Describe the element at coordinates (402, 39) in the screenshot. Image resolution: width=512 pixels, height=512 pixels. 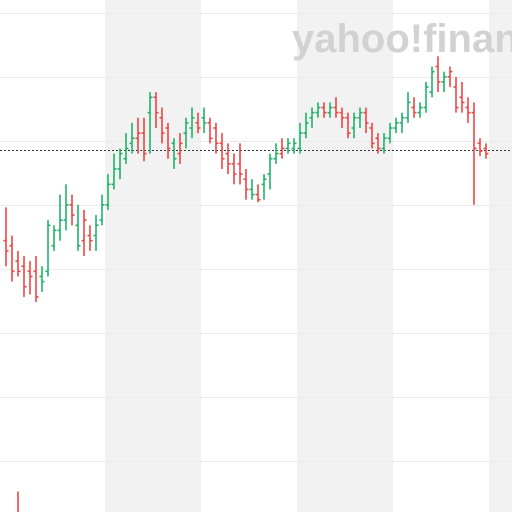
I see `watermark-logo: yahoo!finance` at that location.